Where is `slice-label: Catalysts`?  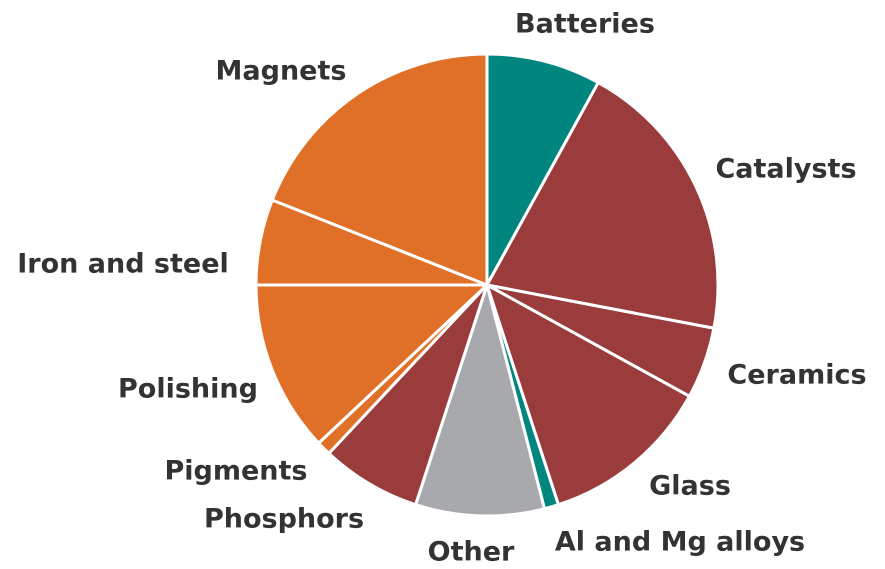 slice-label: Catalysts is located at coordinates (785, 169).